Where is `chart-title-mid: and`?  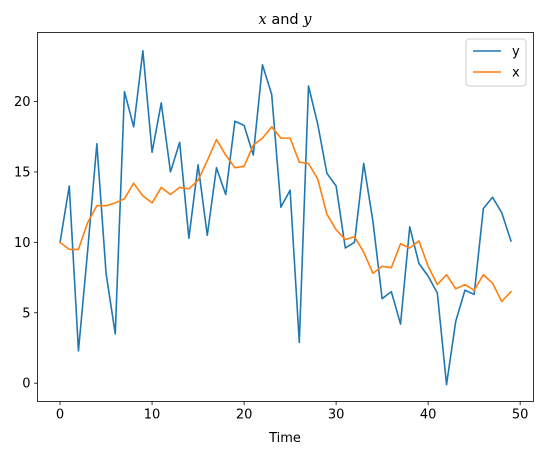
chart-title-mid: and is located at coordinates (285, 20).